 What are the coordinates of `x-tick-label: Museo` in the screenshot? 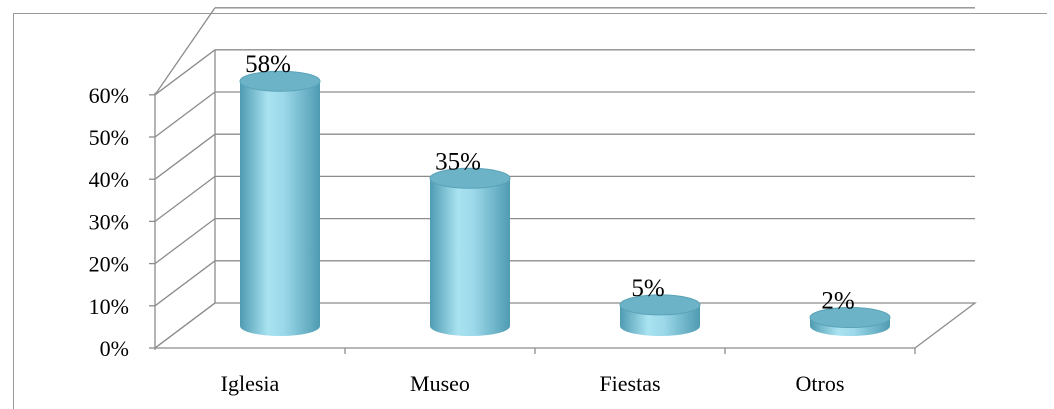 It's located at (440, 383).